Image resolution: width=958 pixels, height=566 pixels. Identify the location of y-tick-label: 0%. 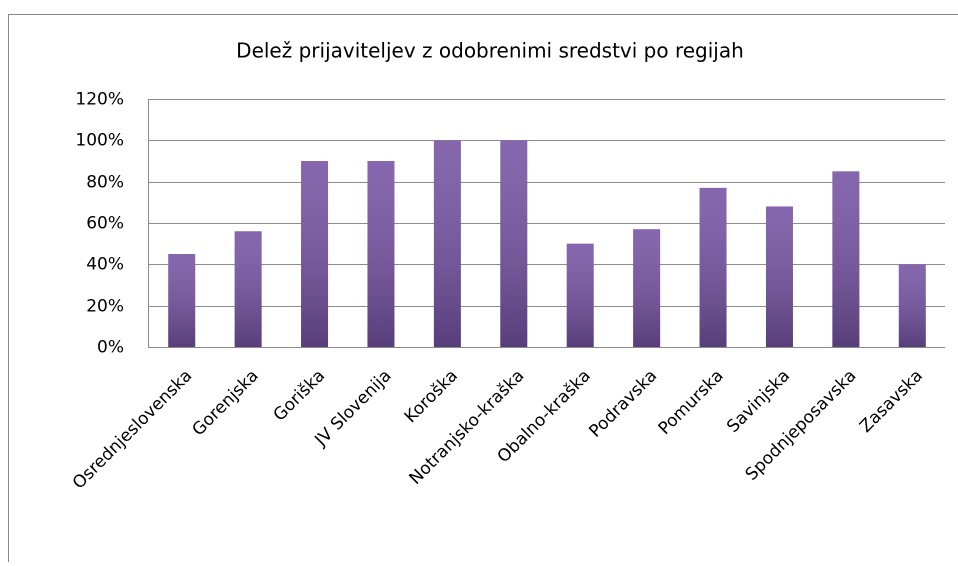
(110, 348).